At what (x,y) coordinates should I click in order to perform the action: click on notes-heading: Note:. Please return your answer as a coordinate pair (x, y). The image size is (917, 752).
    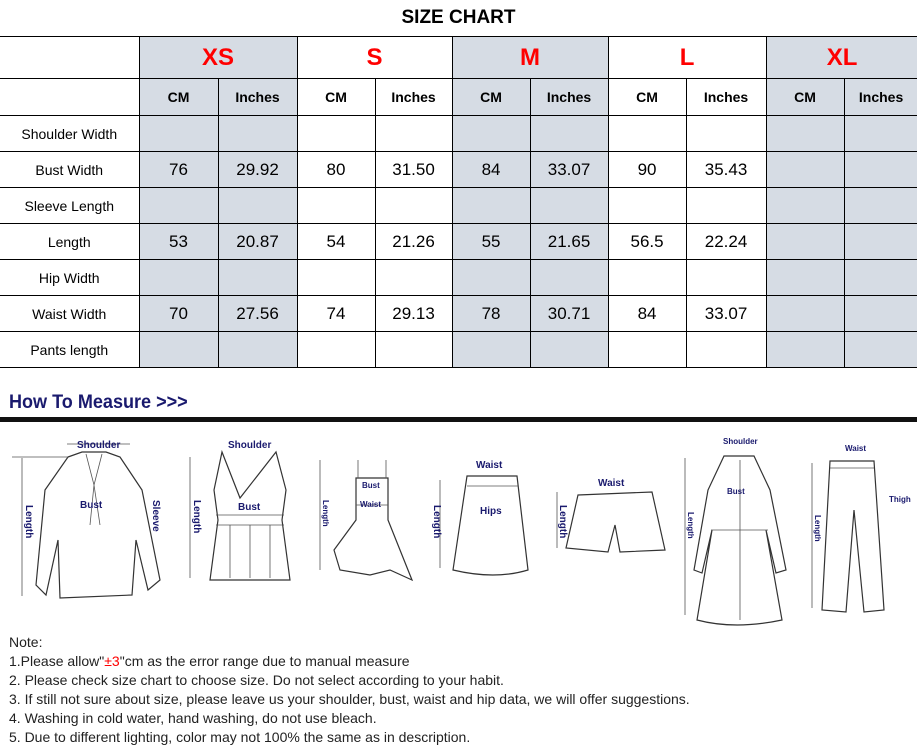
    Looking at the image, I should click on (26, 642).